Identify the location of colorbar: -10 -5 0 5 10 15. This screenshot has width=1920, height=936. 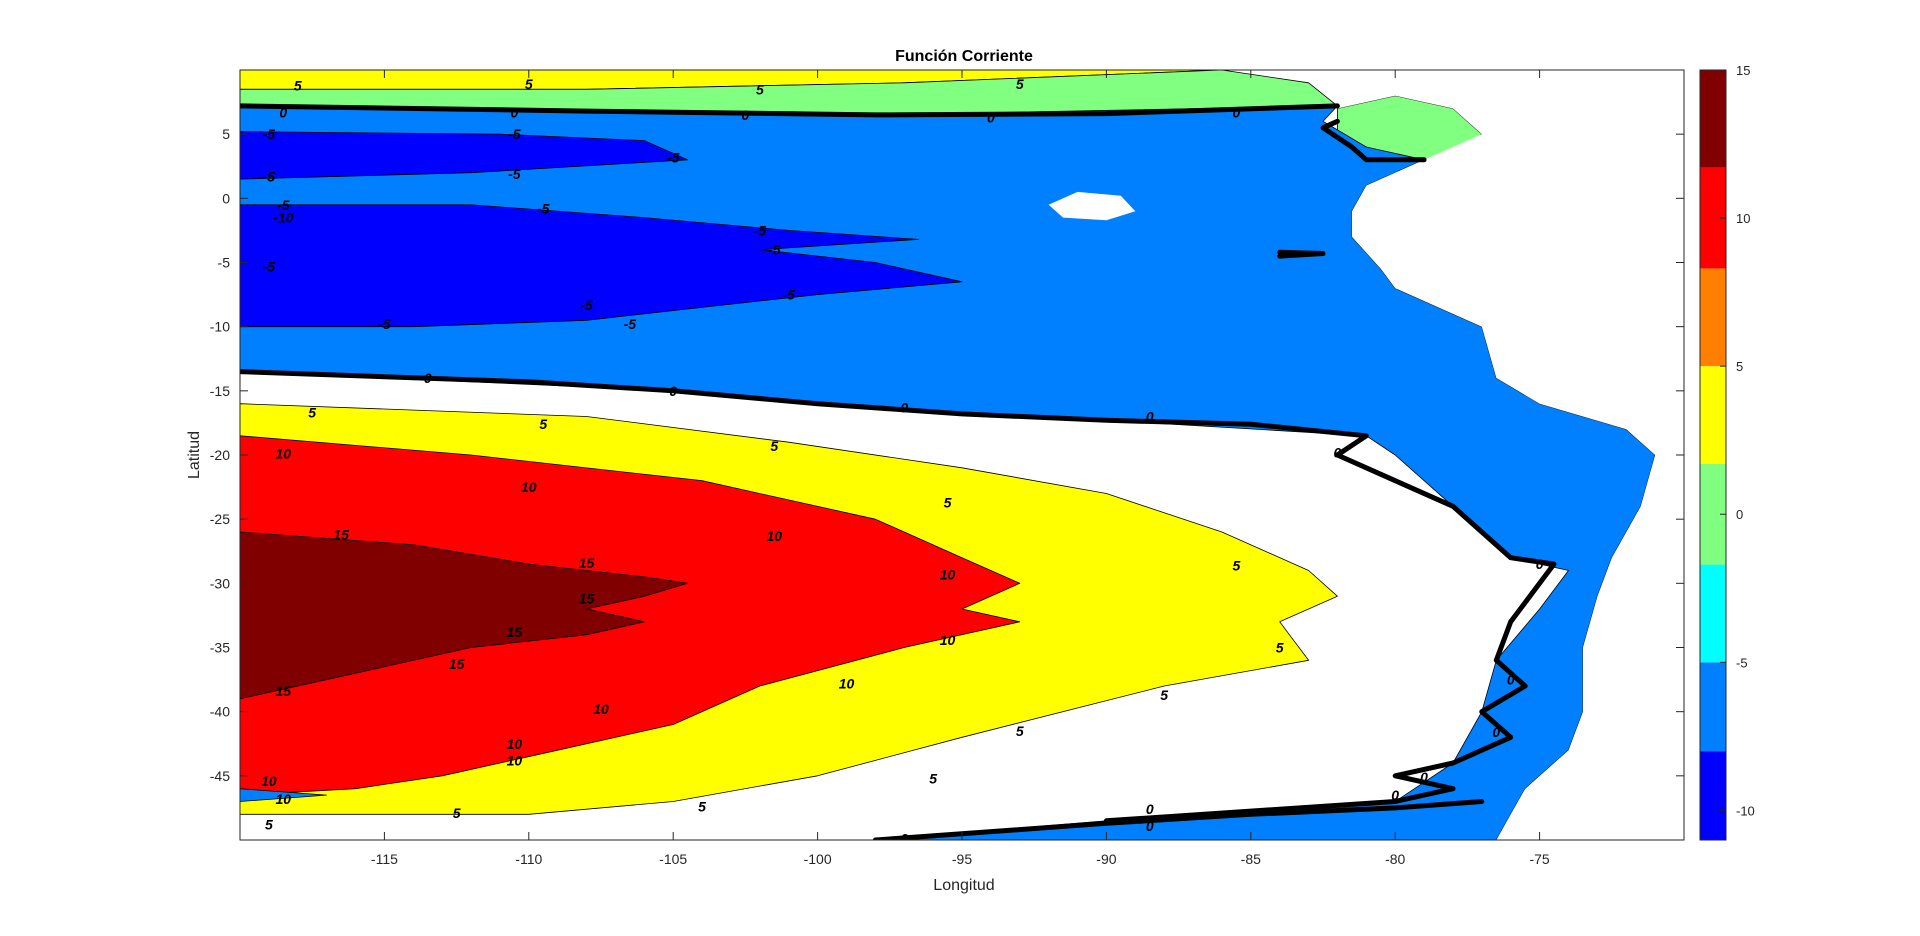
(1727, 452).